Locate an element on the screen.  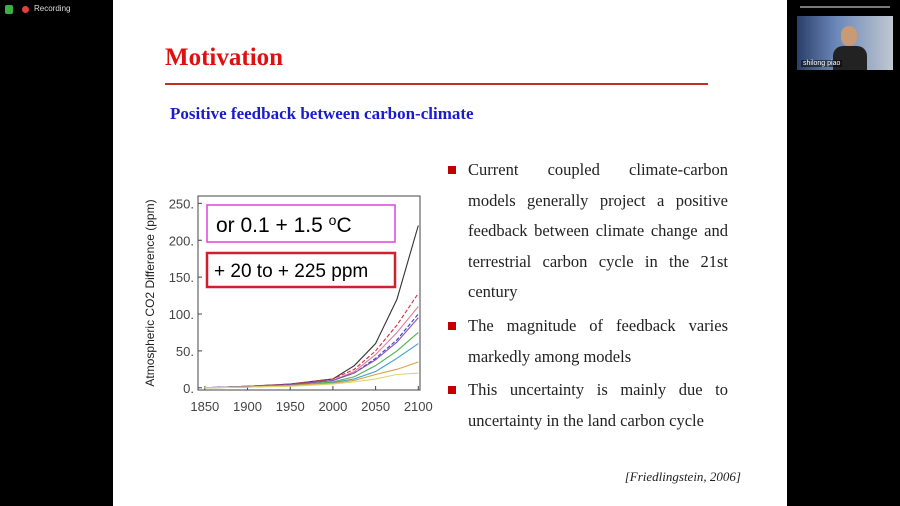
slide-subtitle: Positive feedback between carbon-climate is located at coordinates (322, 113).